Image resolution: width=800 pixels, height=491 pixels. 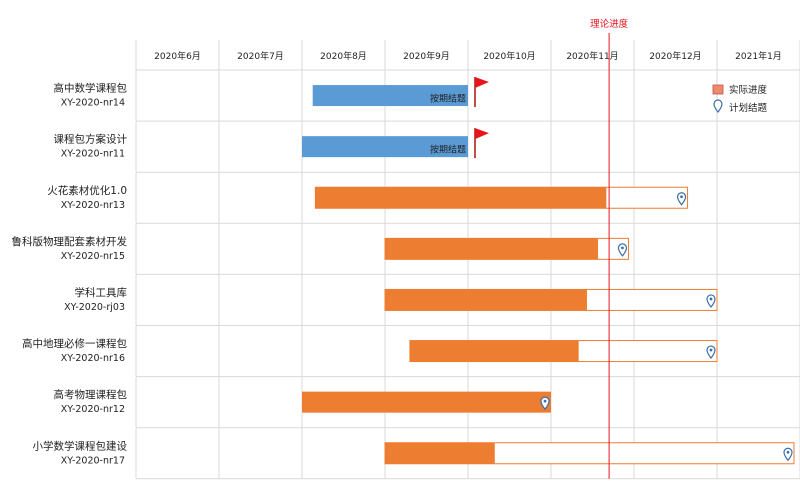 I want to click on progress-marker-label: 理论进度, so click(x=609, y=24).